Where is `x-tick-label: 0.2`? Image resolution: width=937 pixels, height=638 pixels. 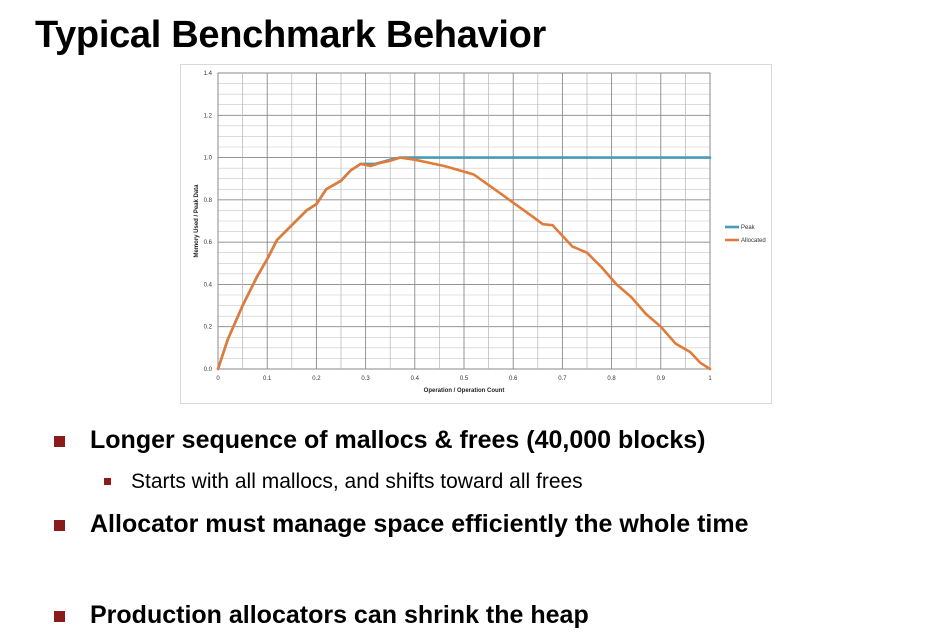
x-tick-label: 0.2 is located at coordinates (316, 379).